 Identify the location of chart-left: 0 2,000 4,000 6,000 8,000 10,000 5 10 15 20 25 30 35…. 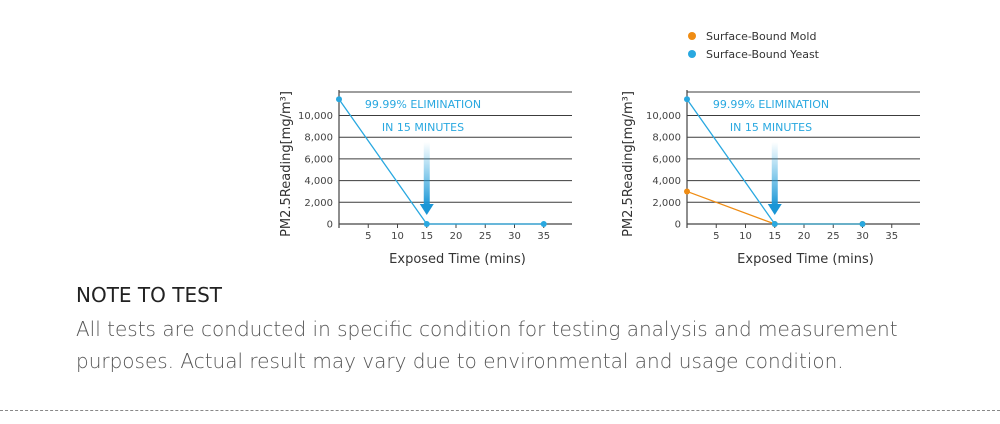
(425, 178).